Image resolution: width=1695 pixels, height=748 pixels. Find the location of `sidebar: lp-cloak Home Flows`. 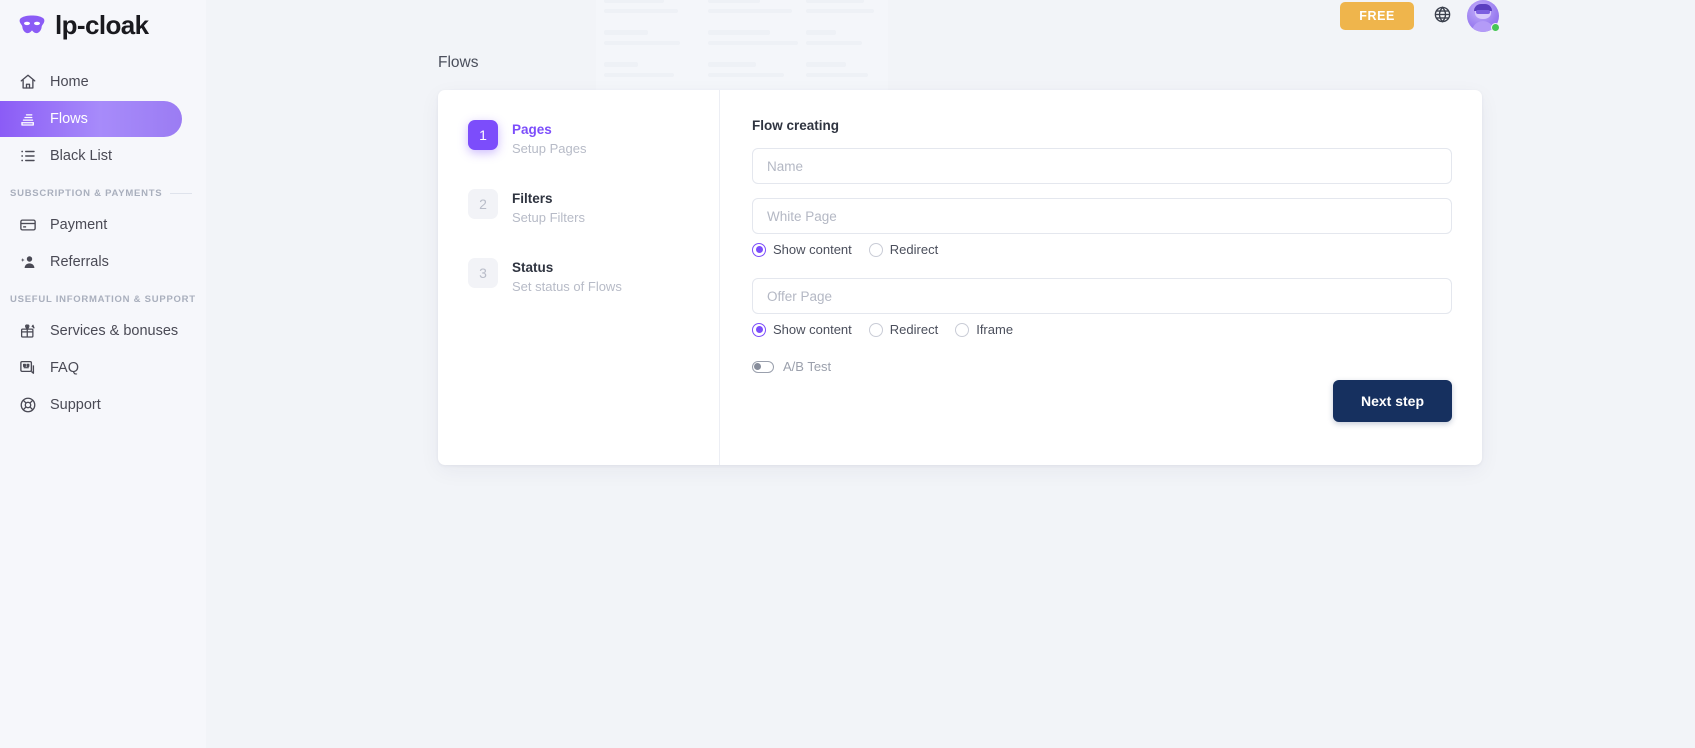

sidebar: lp-cloak Home Flows is located at coordinates (103, 374).